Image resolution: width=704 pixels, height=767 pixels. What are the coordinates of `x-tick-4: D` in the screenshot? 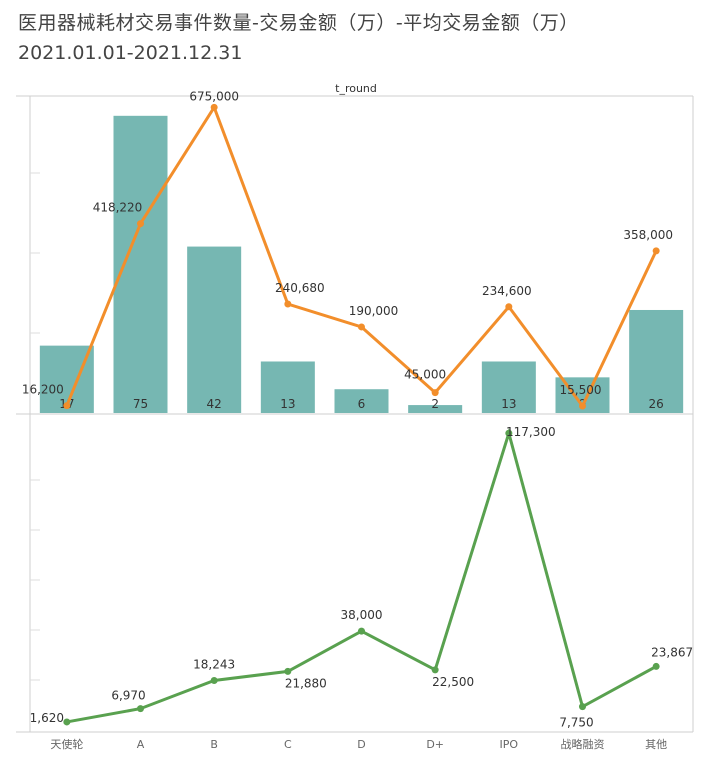 It's located at (361, 744).